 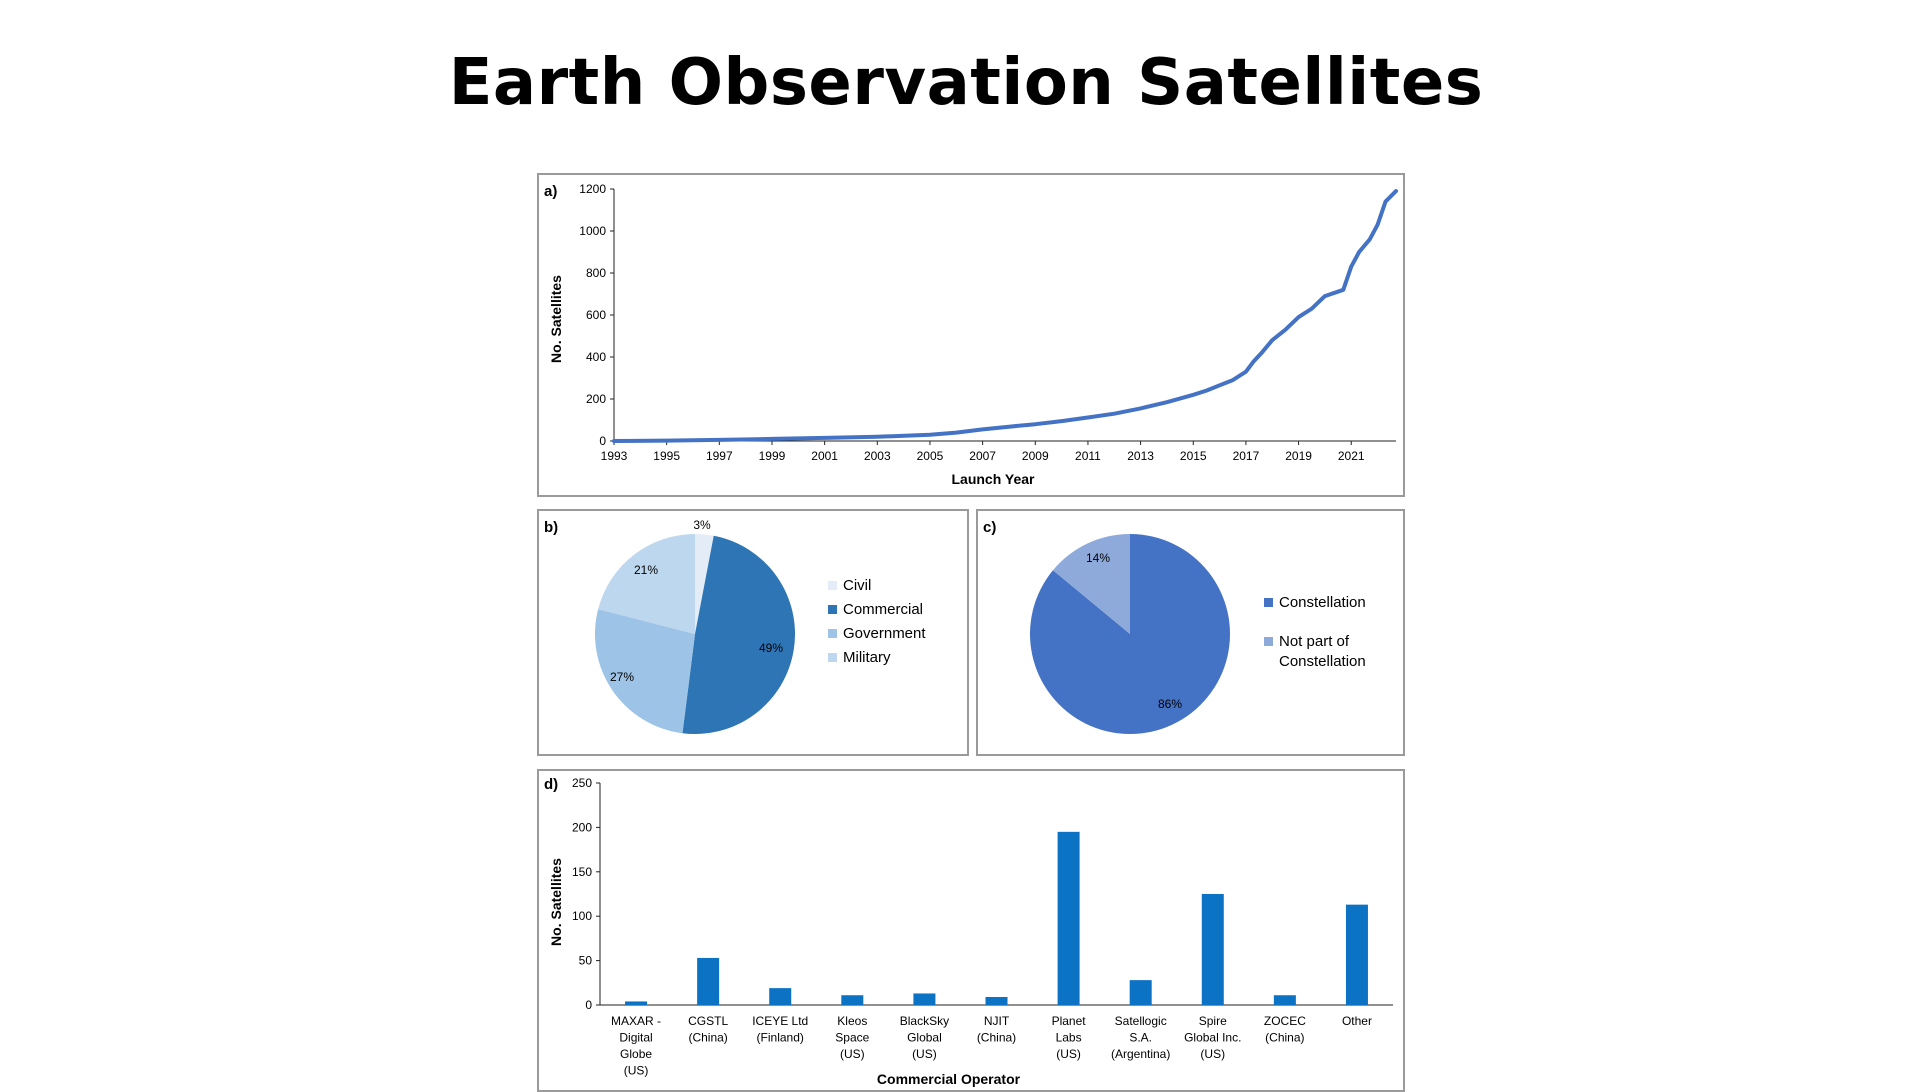 What do you see at coordinates (877, 456) in the screenshot?
I see `x-tick-label: 2003` at bounding box center [877, 456].